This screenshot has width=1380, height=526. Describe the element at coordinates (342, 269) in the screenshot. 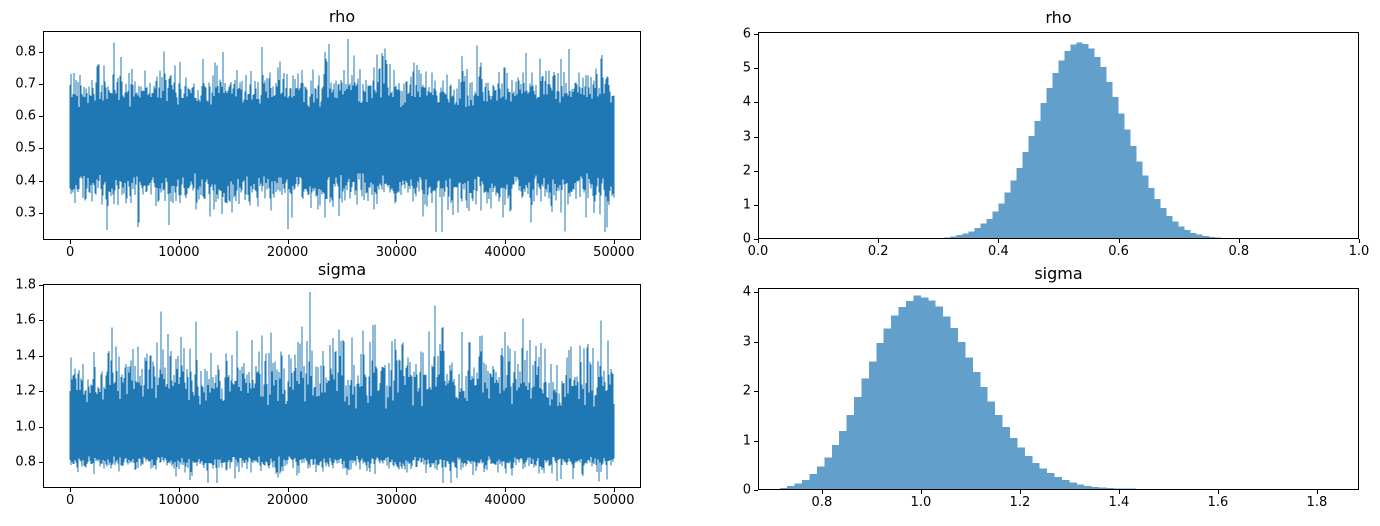

I see `plot-title-trace-sigma: sigma` at that location.